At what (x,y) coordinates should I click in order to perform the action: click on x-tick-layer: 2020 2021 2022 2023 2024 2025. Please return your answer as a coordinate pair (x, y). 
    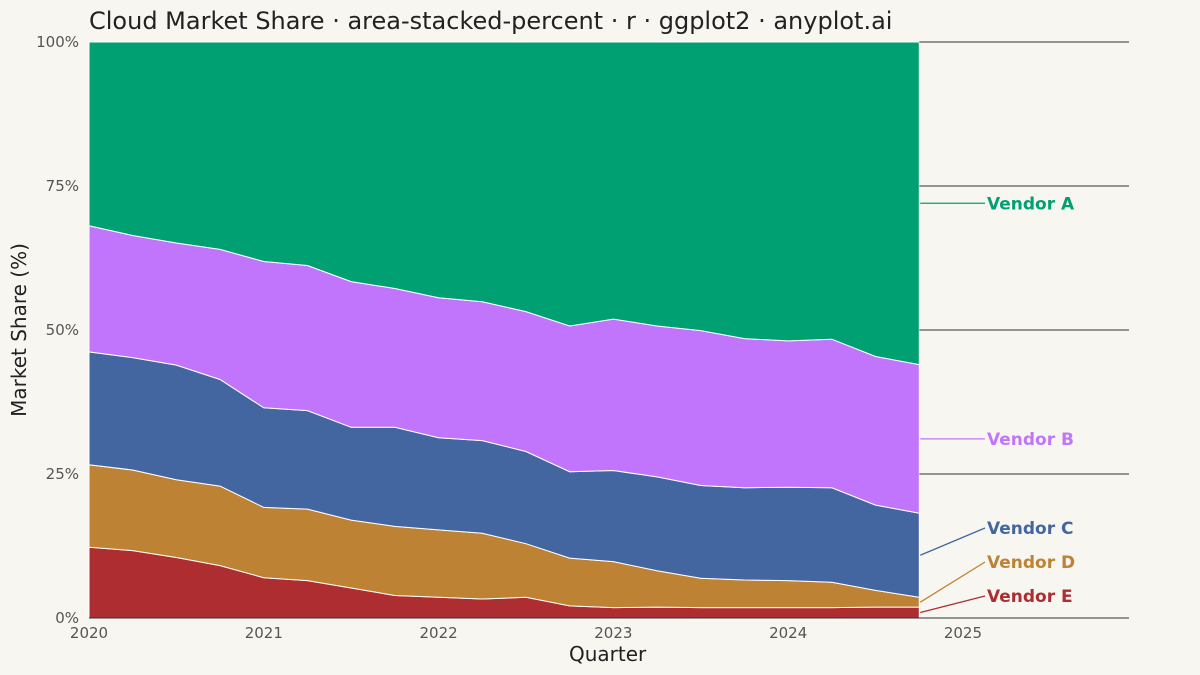
    Looking at the image, I should click on (526, 633).